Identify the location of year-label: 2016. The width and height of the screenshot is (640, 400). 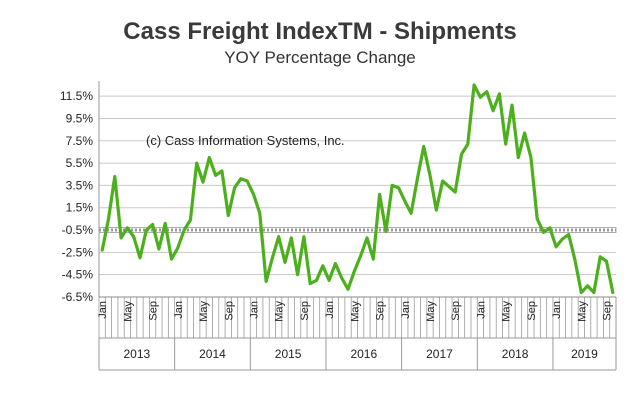
(363, 354).